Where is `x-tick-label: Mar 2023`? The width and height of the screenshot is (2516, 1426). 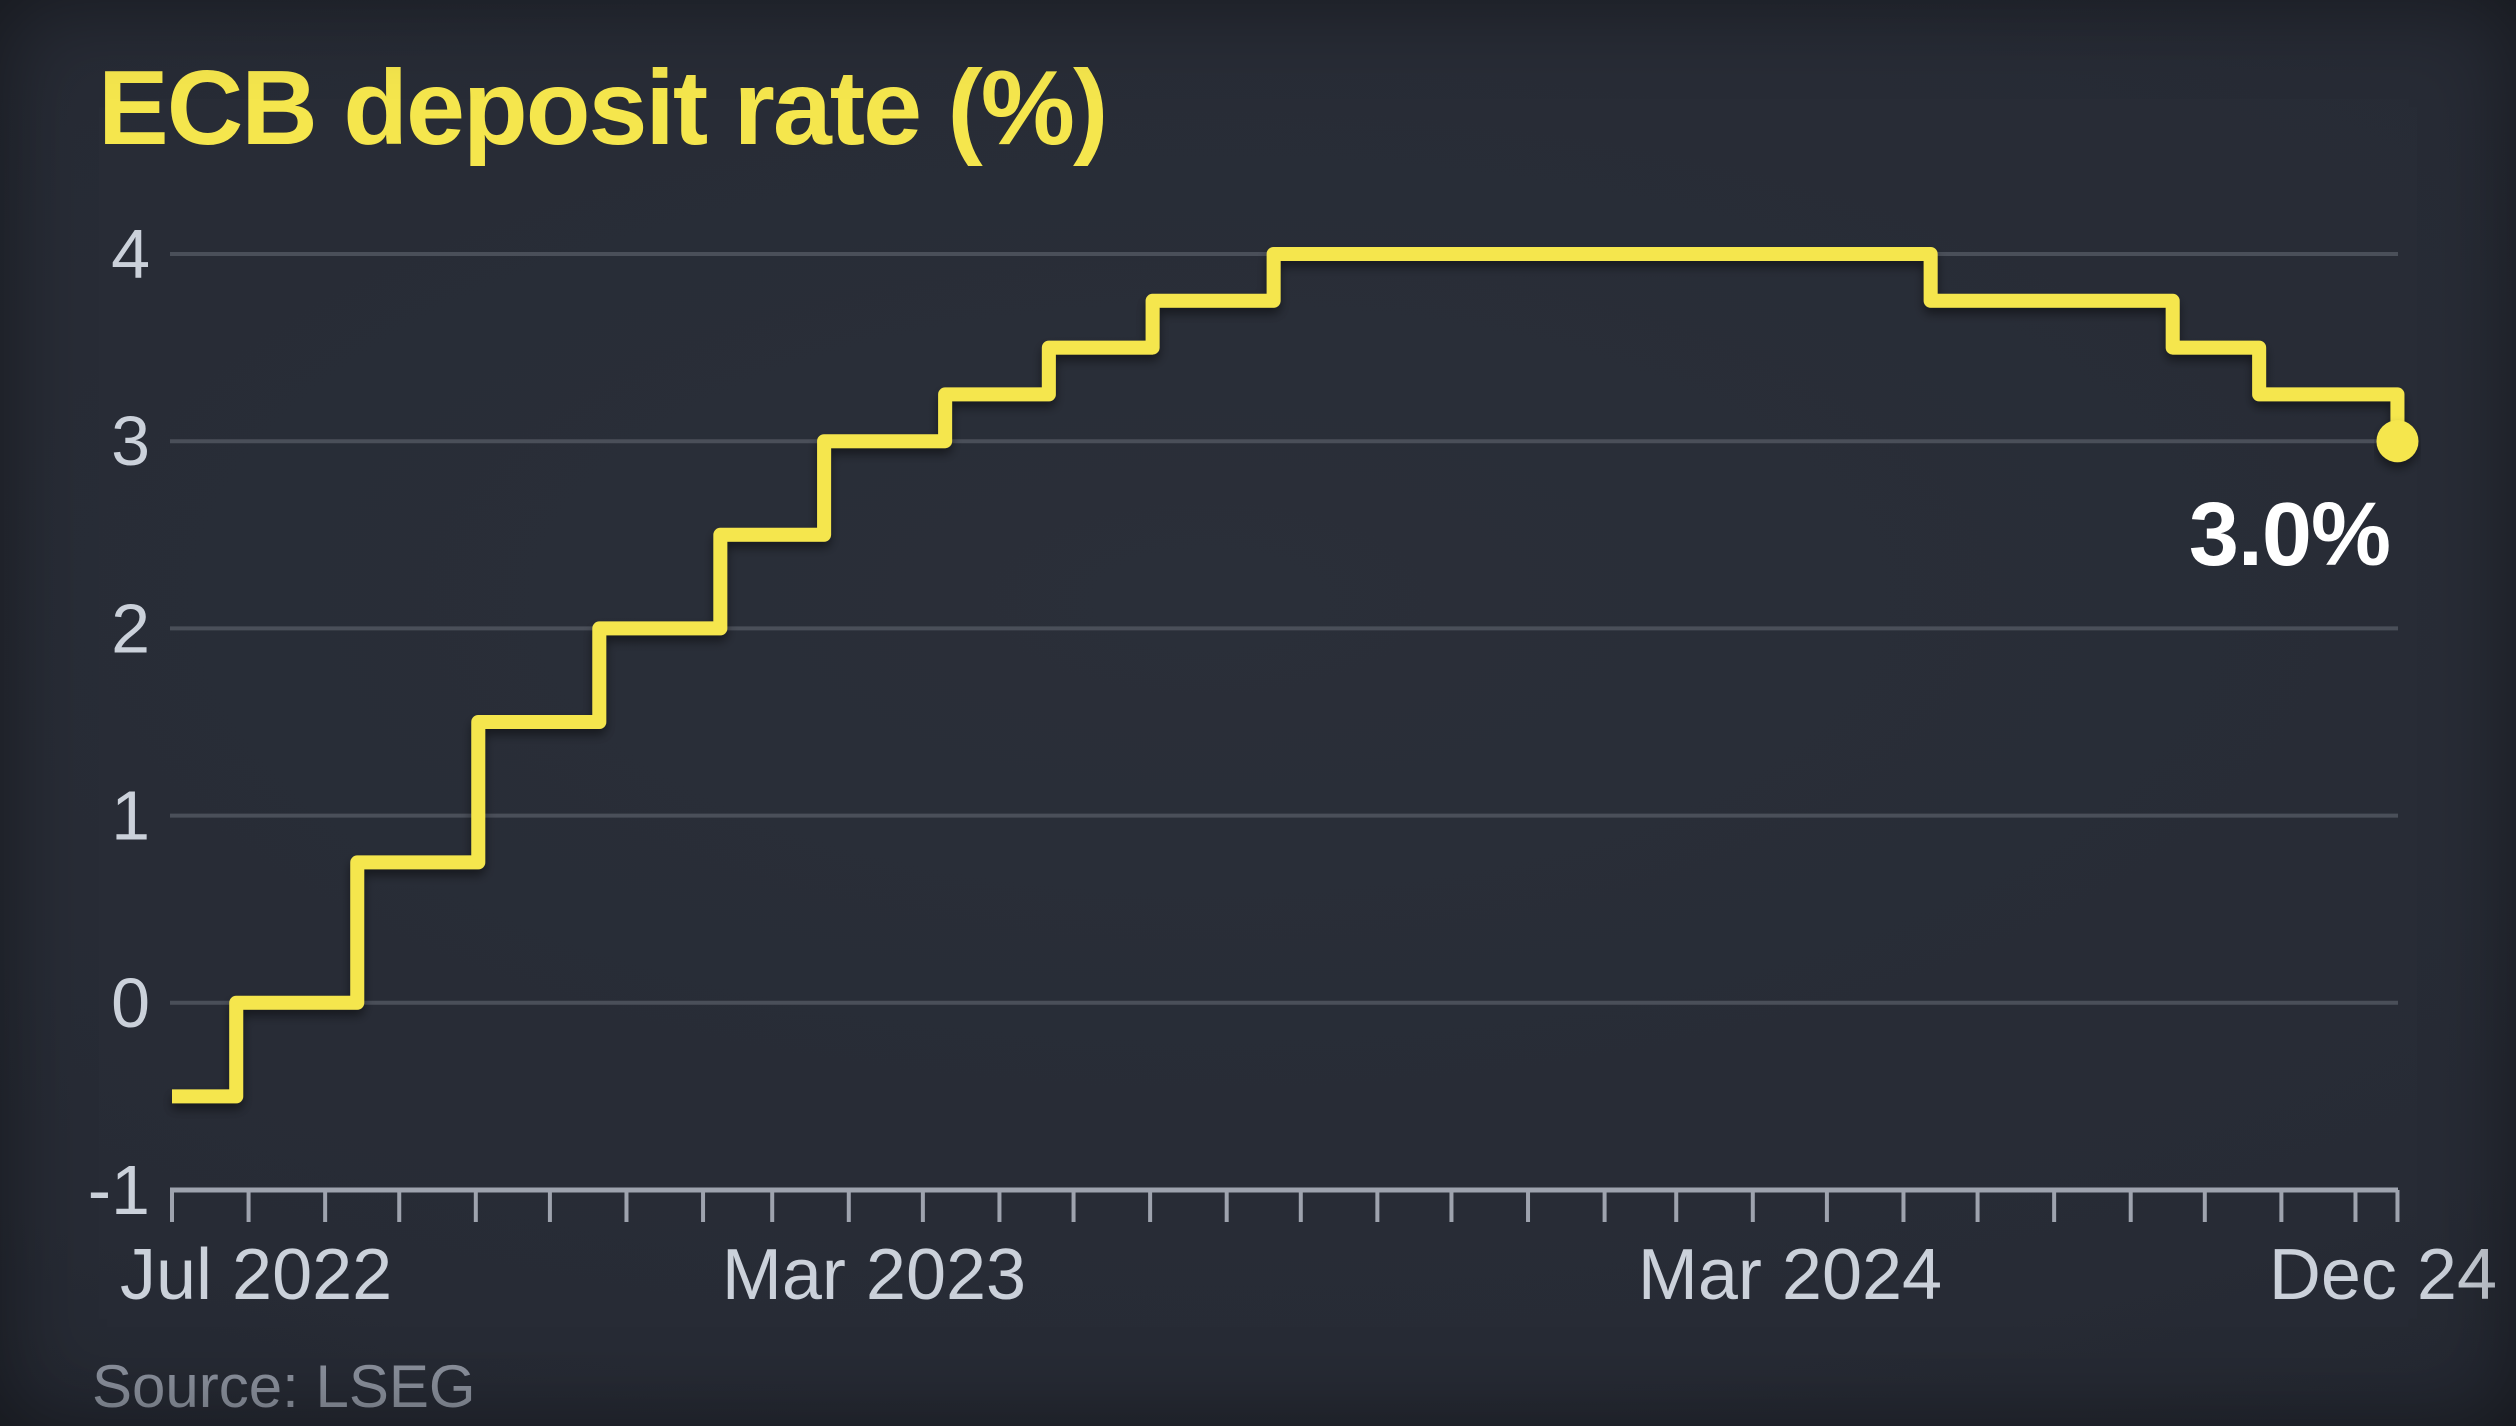
x-tick-label: Mar 2023 is located at coordinates (874, 1275).